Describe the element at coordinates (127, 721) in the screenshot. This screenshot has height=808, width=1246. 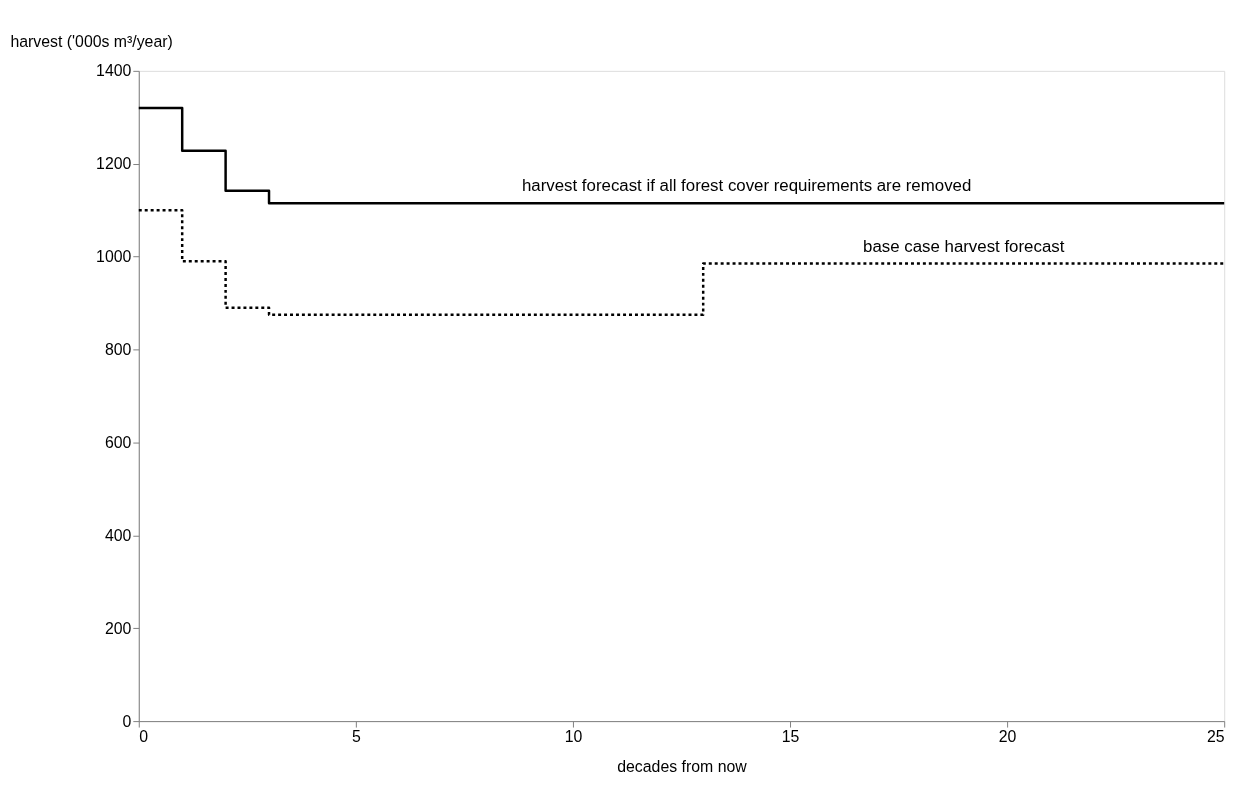
I see `y-tick-label: 0` at that location.